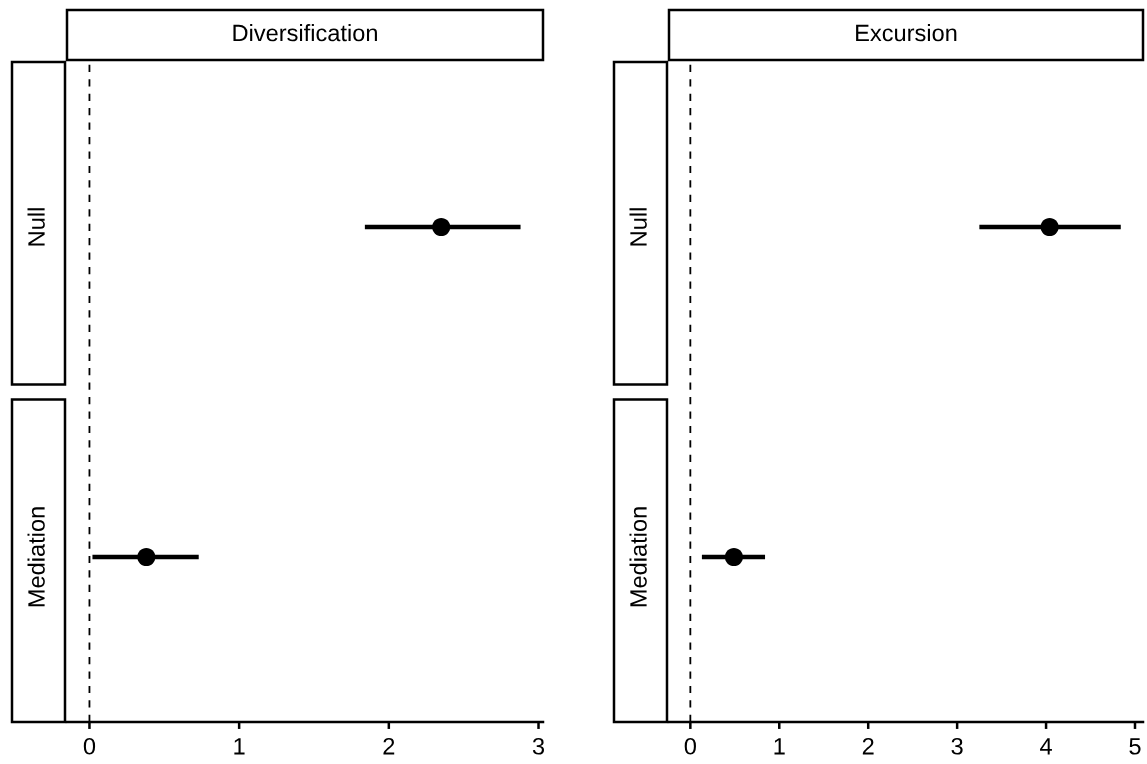  I want to click on x-tick-label: 5, so click(1135, 746).